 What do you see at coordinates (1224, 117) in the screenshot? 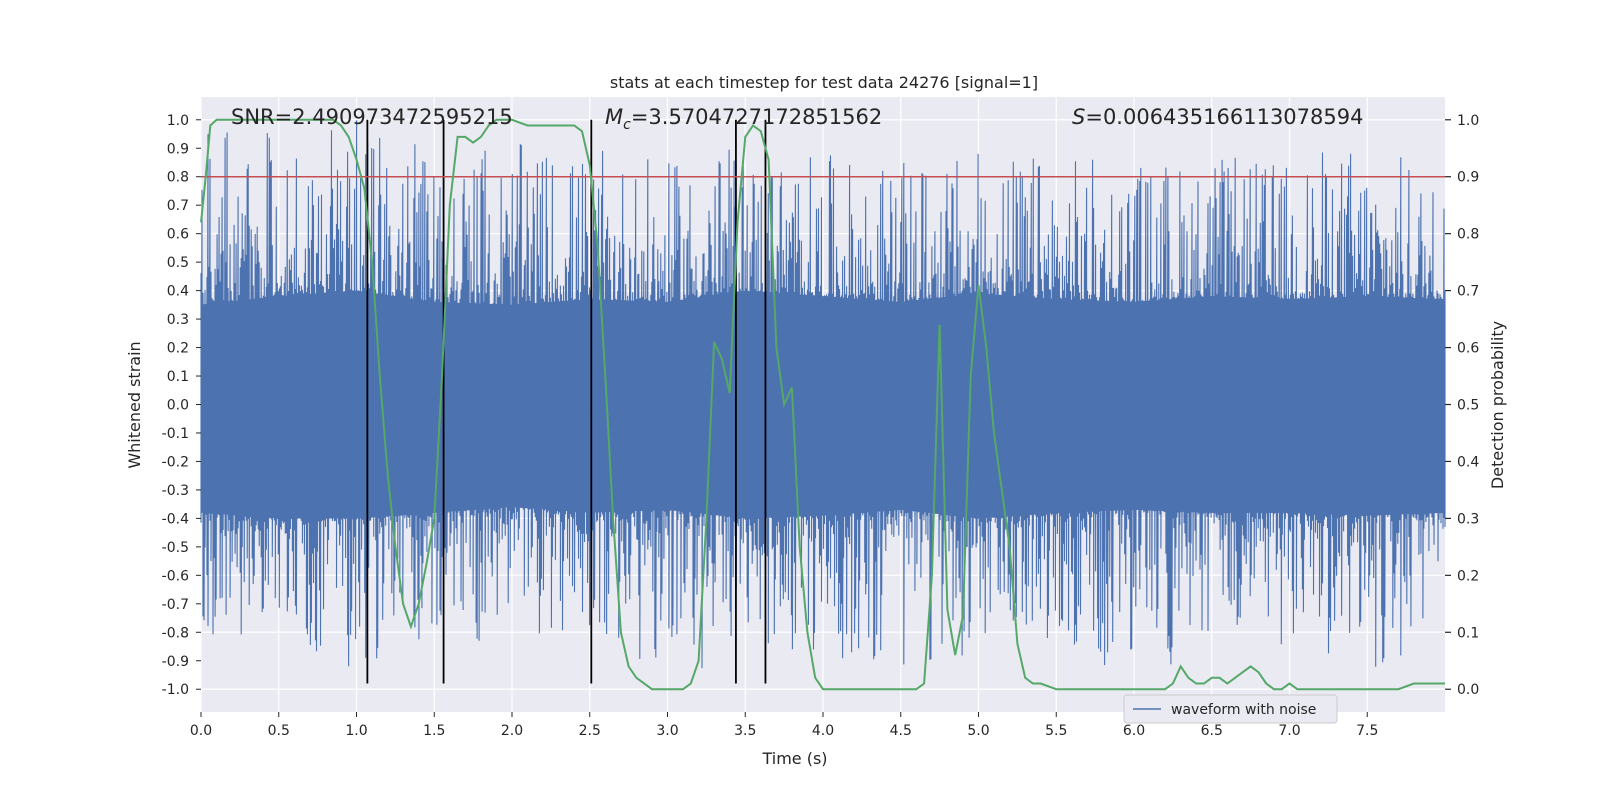
I see `s-value: =0.006435166113078594` at bounding box center [1224, 117].